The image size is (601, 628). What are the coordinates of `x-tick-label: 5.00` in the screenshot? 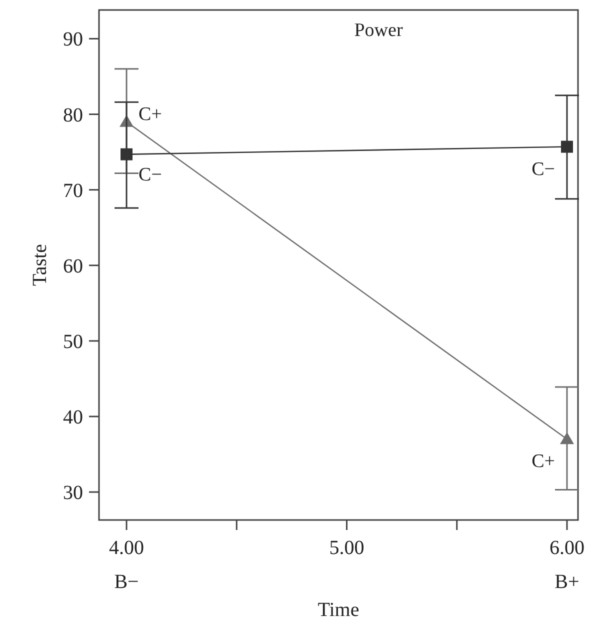 It's located at (346, 548).